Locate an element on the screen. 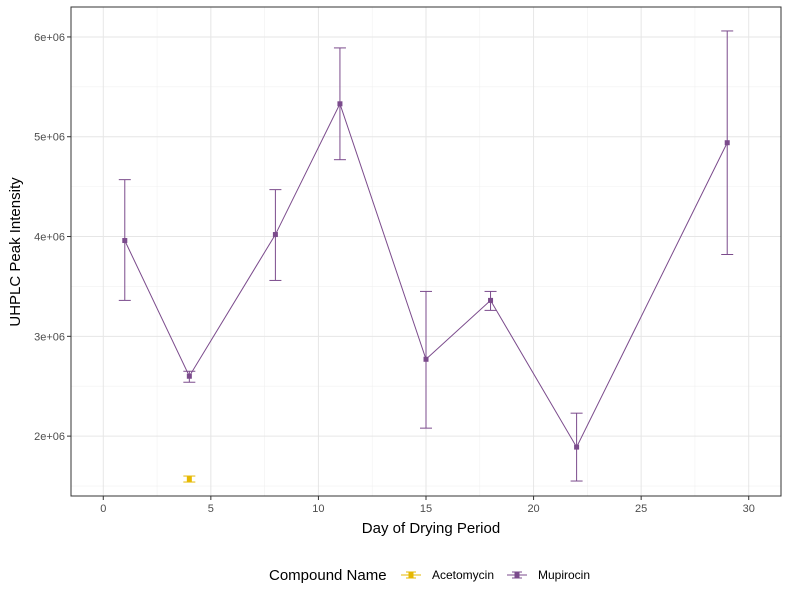 The width and height of the screenshot is (800, 600). x-axis-title: Day of Drying Period is located at coordinates (431, 528).